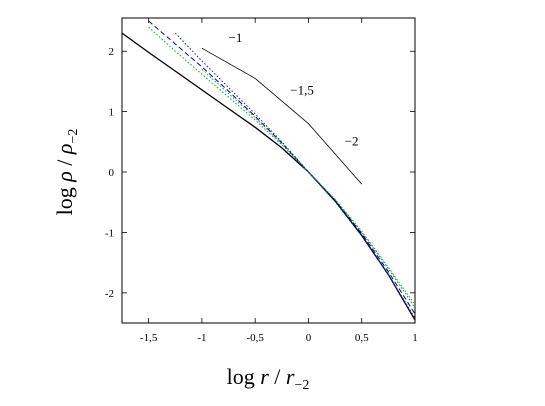 The height and width of the screenshot is (406, 545). Describe the element at coordinates (112, 173) in the screenshot. I see `y-tick-label: 0` at that location.